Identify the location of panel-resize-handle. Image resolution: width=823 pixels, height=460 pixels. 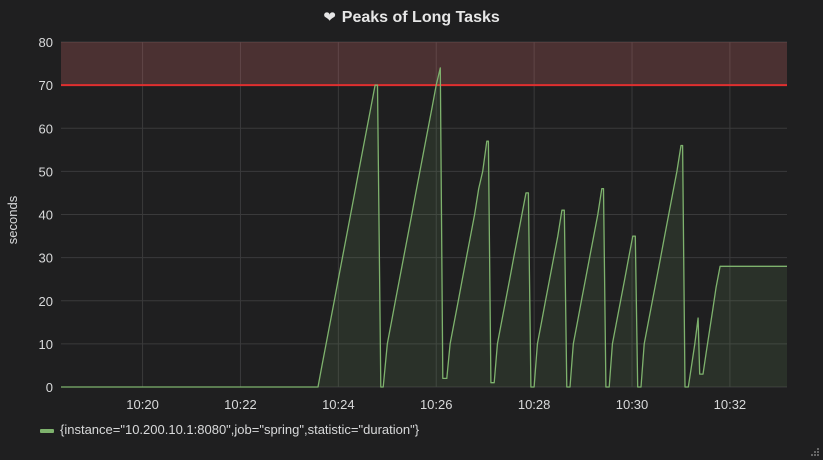
(814, 451).